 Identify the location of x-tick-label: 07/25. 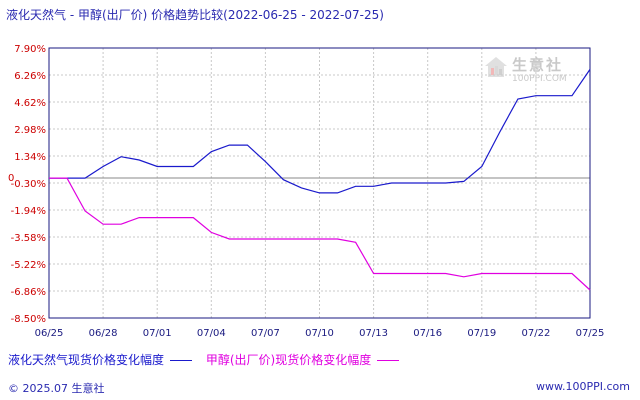
(590, 333).